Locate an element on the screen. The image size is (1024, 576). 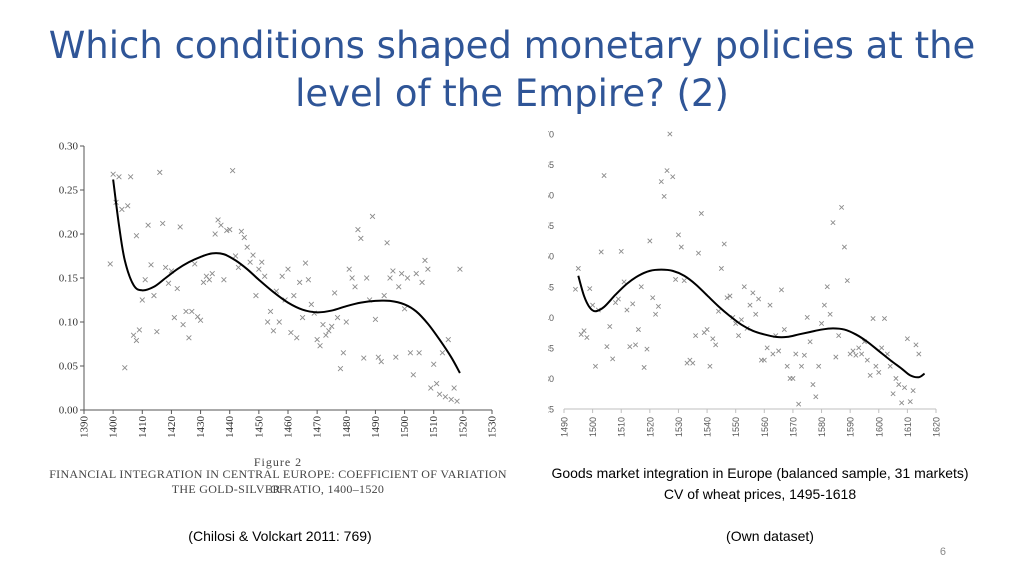
x-tick-label: 1500 is located at coordinates (593, 427).